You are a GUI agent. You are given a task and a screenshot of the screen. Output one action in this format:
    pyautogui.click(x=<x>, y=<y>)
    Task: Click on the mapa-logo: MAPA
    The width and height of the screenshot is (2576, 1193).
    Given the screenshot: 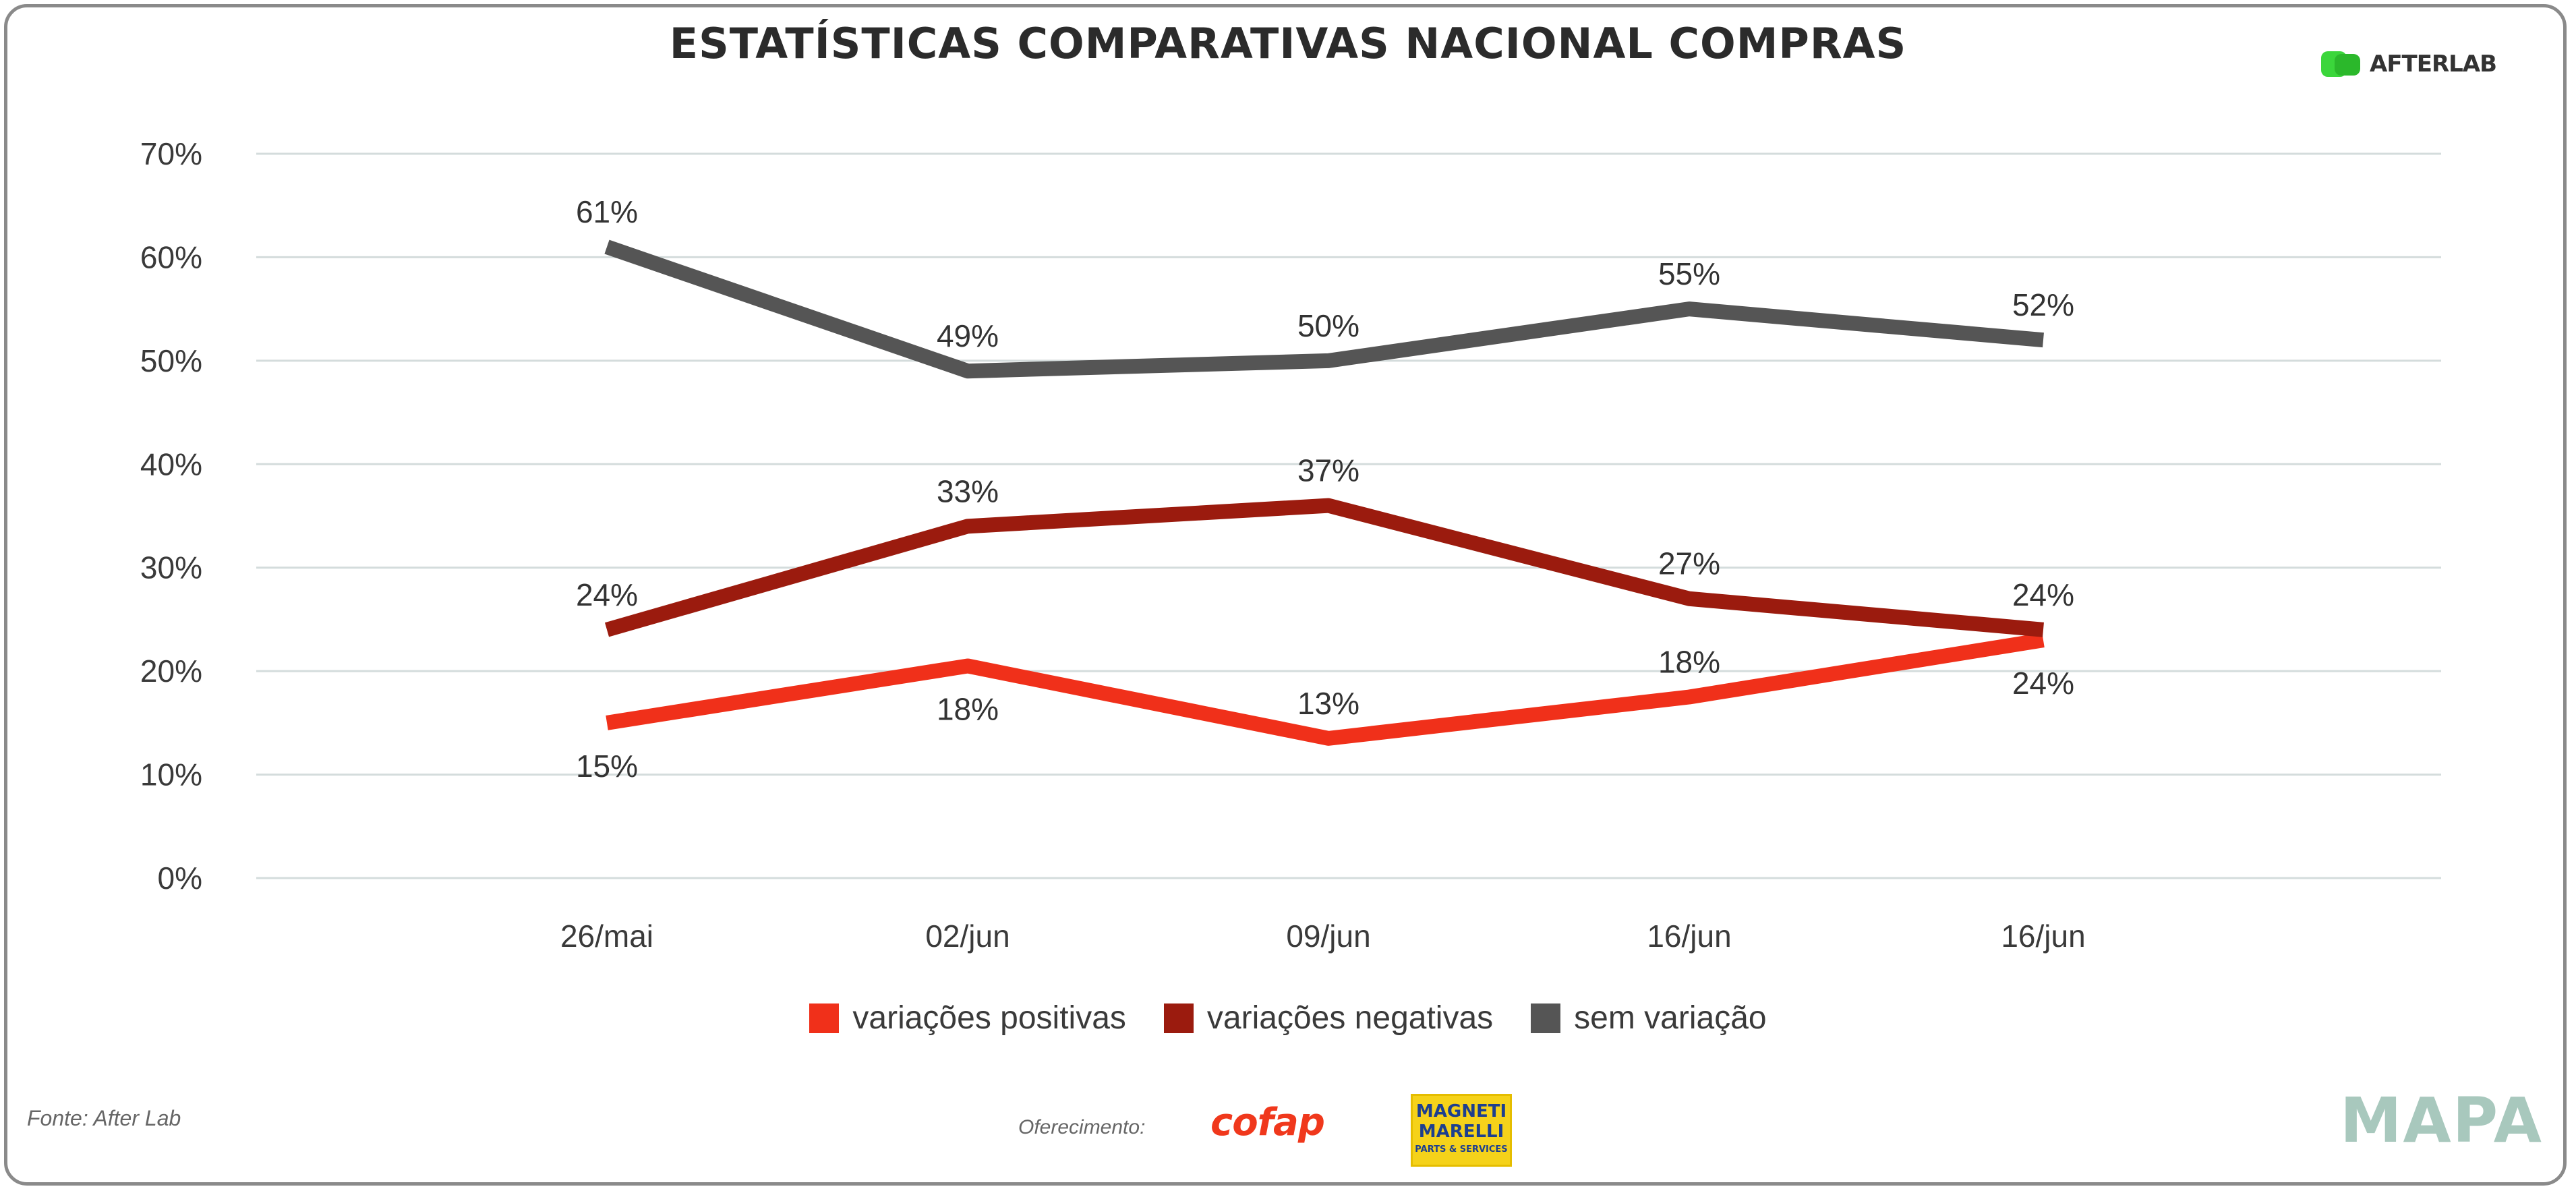 What is the action you would take?
    pyautogui.click(x=2441, y=1120)
    